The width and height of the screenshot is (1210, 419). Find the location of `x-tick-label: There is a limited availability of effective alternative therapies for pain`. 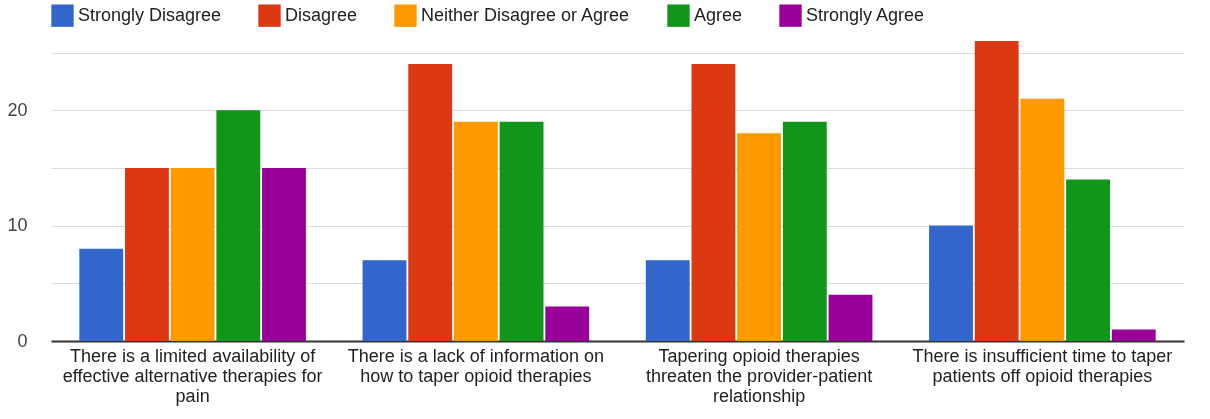

x-tick-label: There is a limited availability of effective alternative therapies for pain is located at coordinates (192, 375).